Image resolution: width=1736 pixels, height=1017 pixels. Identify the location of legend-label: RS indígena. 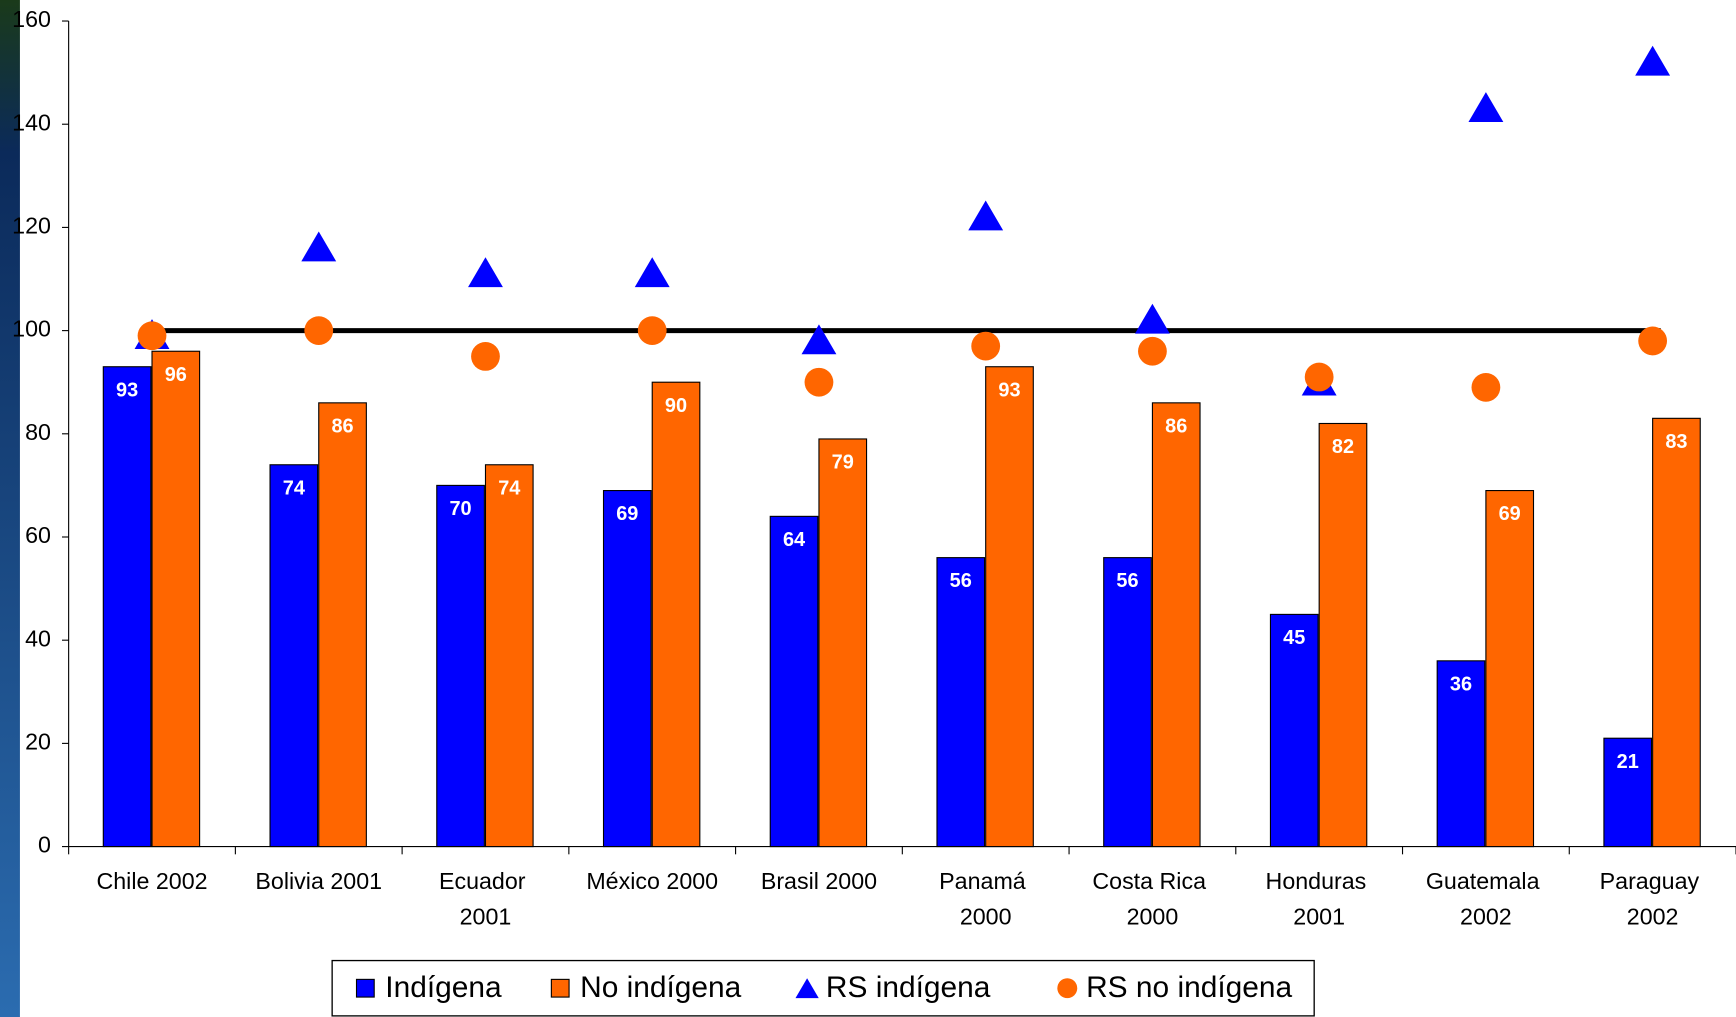
(908, 987).